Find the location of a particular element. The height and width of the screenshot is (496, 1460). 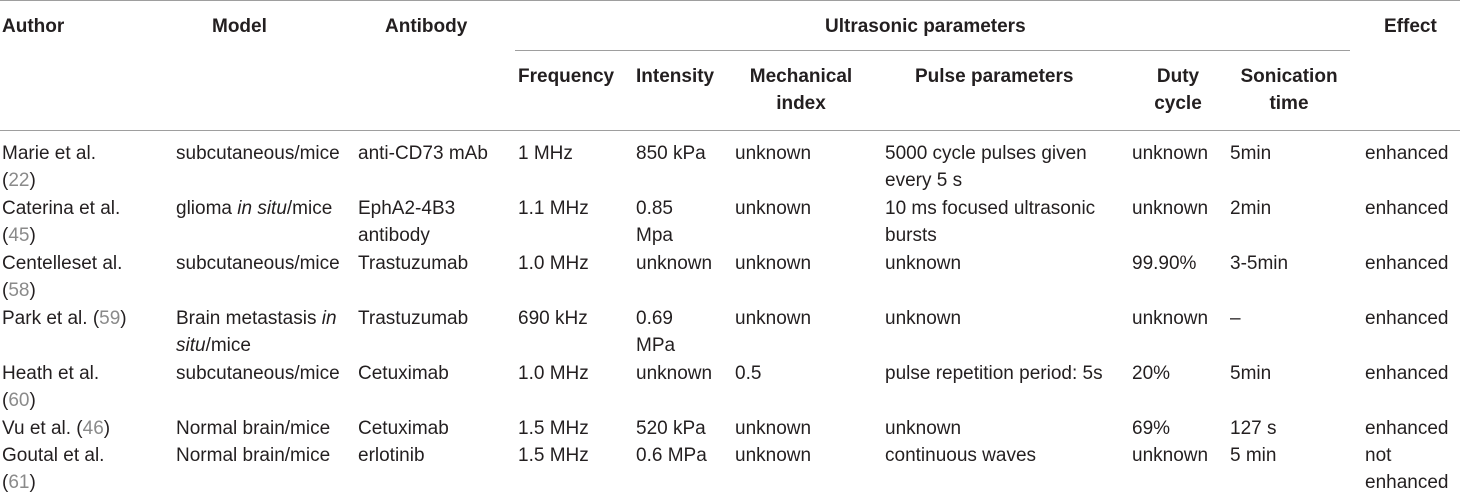

col-header-antibody: Antibody is located at coordinates (426, 26).